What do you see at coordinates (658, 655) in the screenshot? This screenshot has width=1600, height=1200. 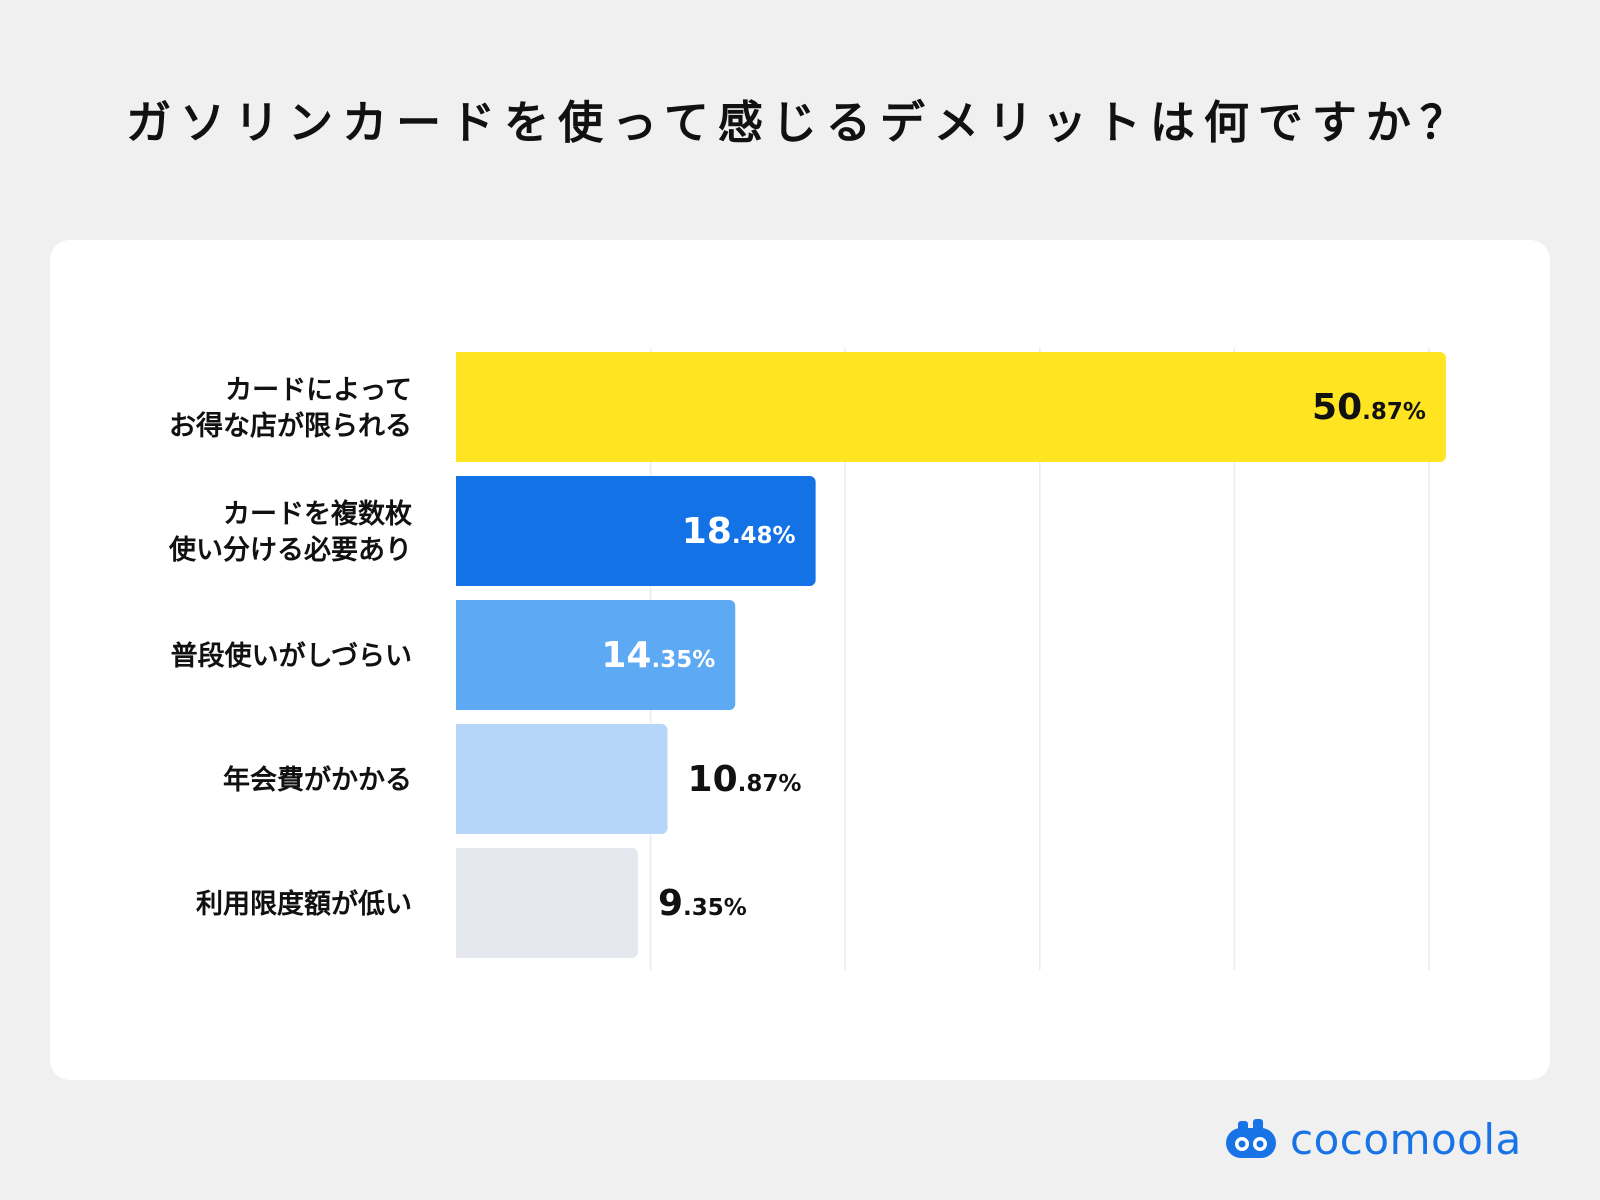 I see `value-label: 14.35%` at bounding box center [658, 655].